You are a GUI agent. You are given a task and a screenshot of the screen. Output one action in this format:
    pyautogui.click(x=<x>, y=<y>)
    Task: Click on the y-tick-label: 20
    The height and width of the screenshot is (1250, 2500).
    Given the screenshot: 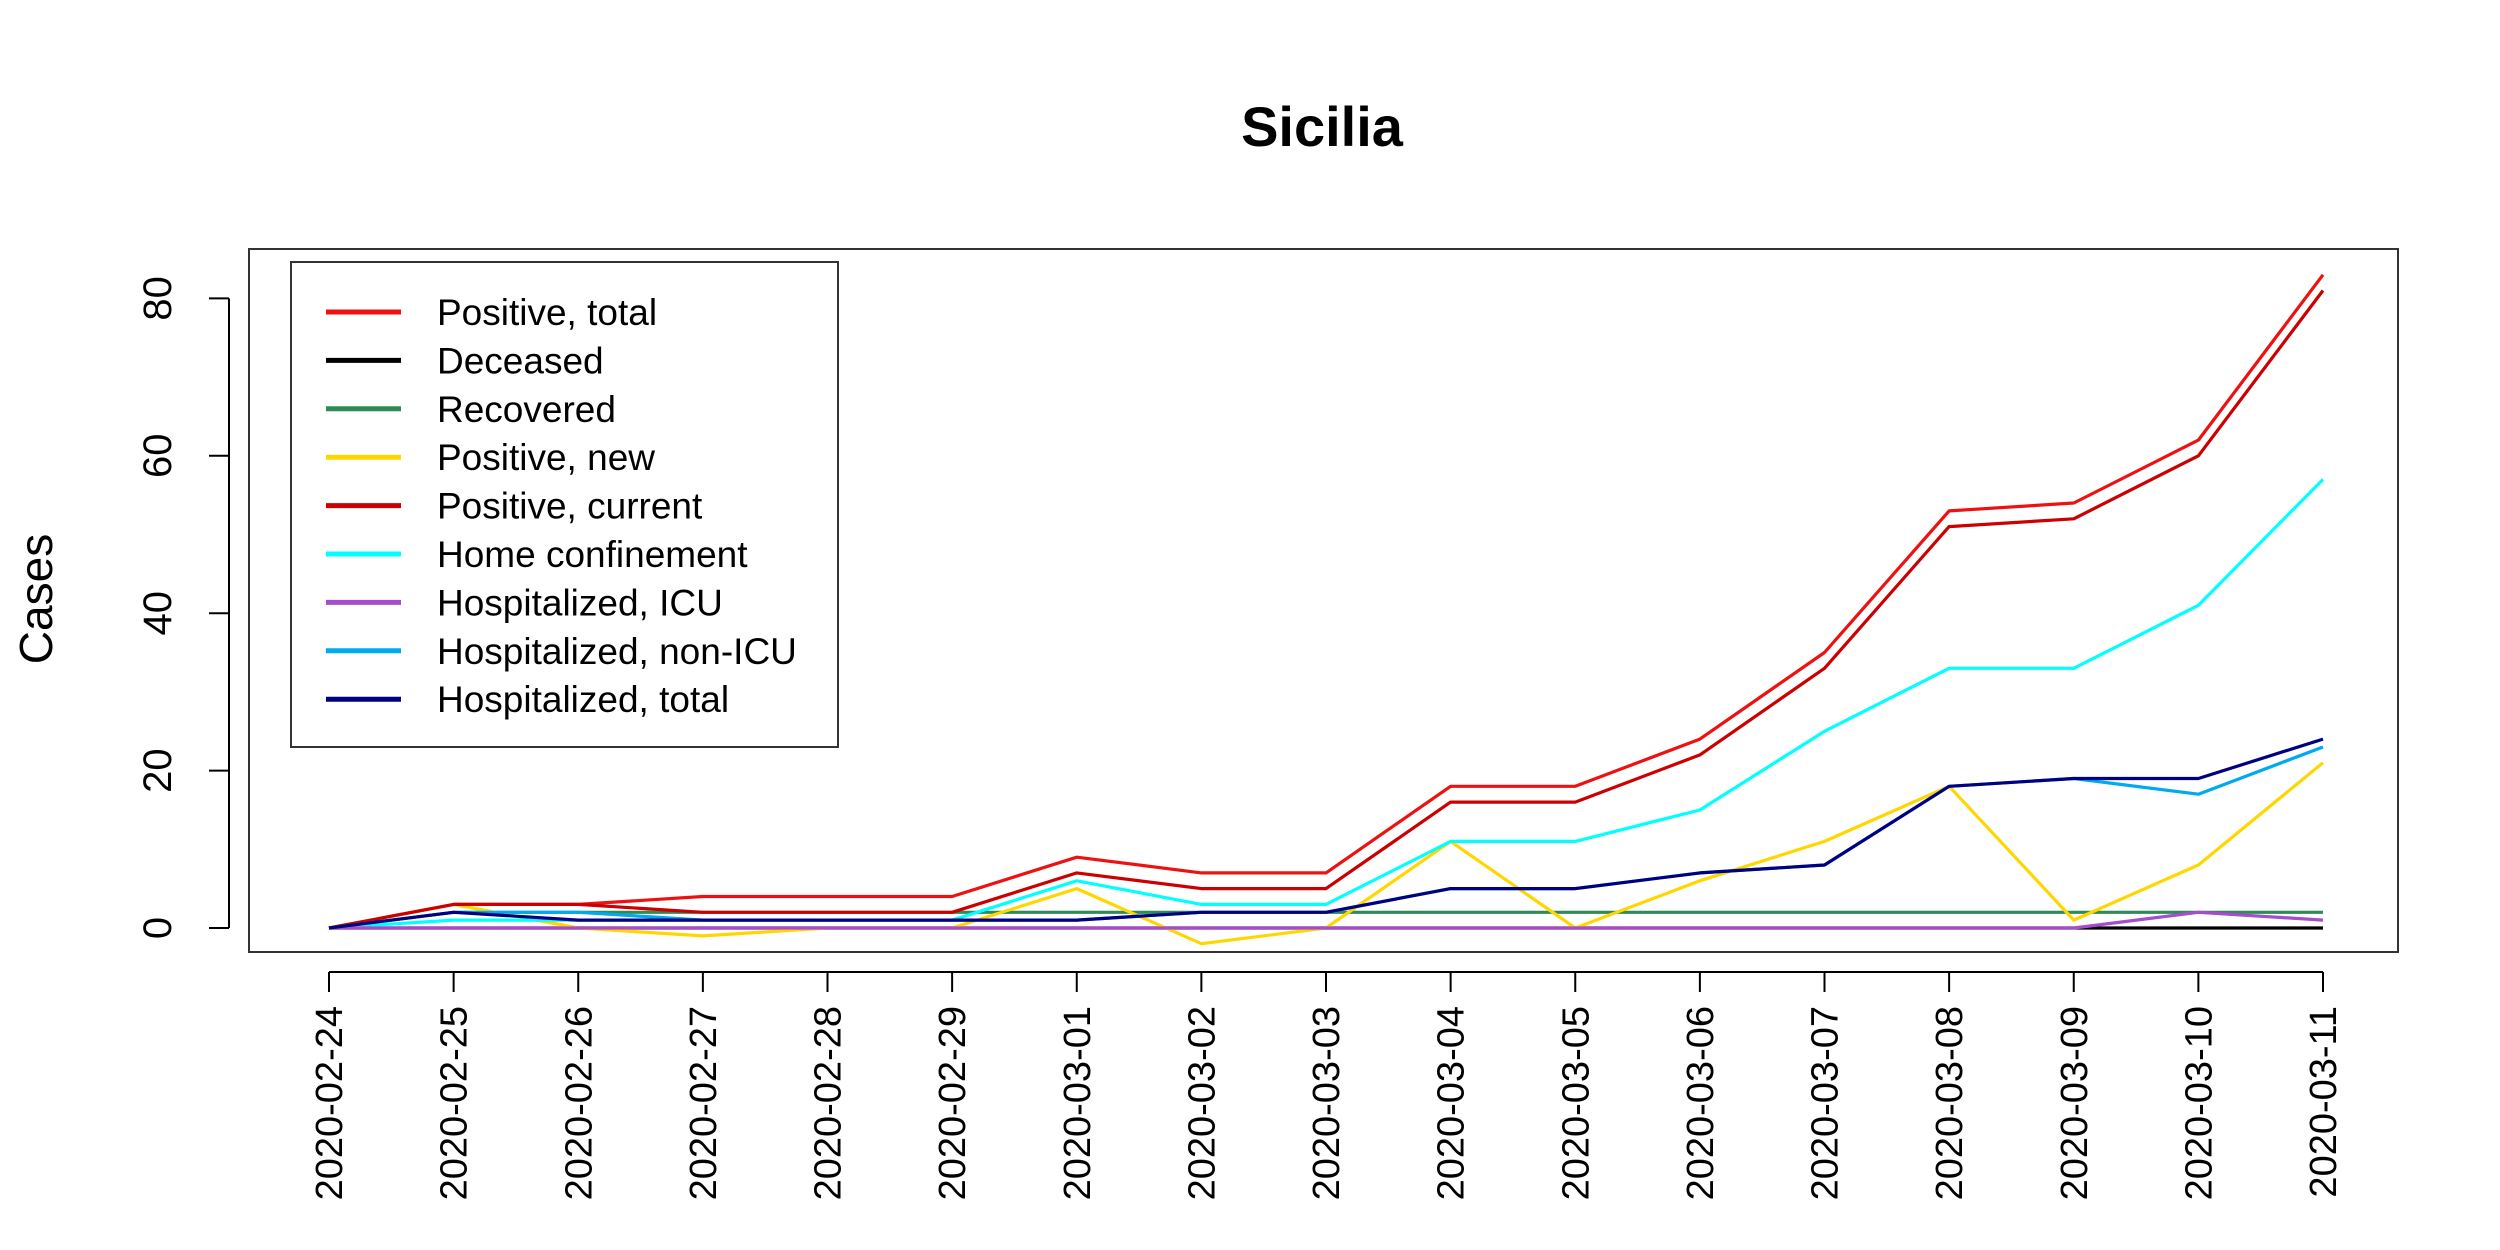 What is the action you would take?
    pyautogui.click(x=158, y=770)
    